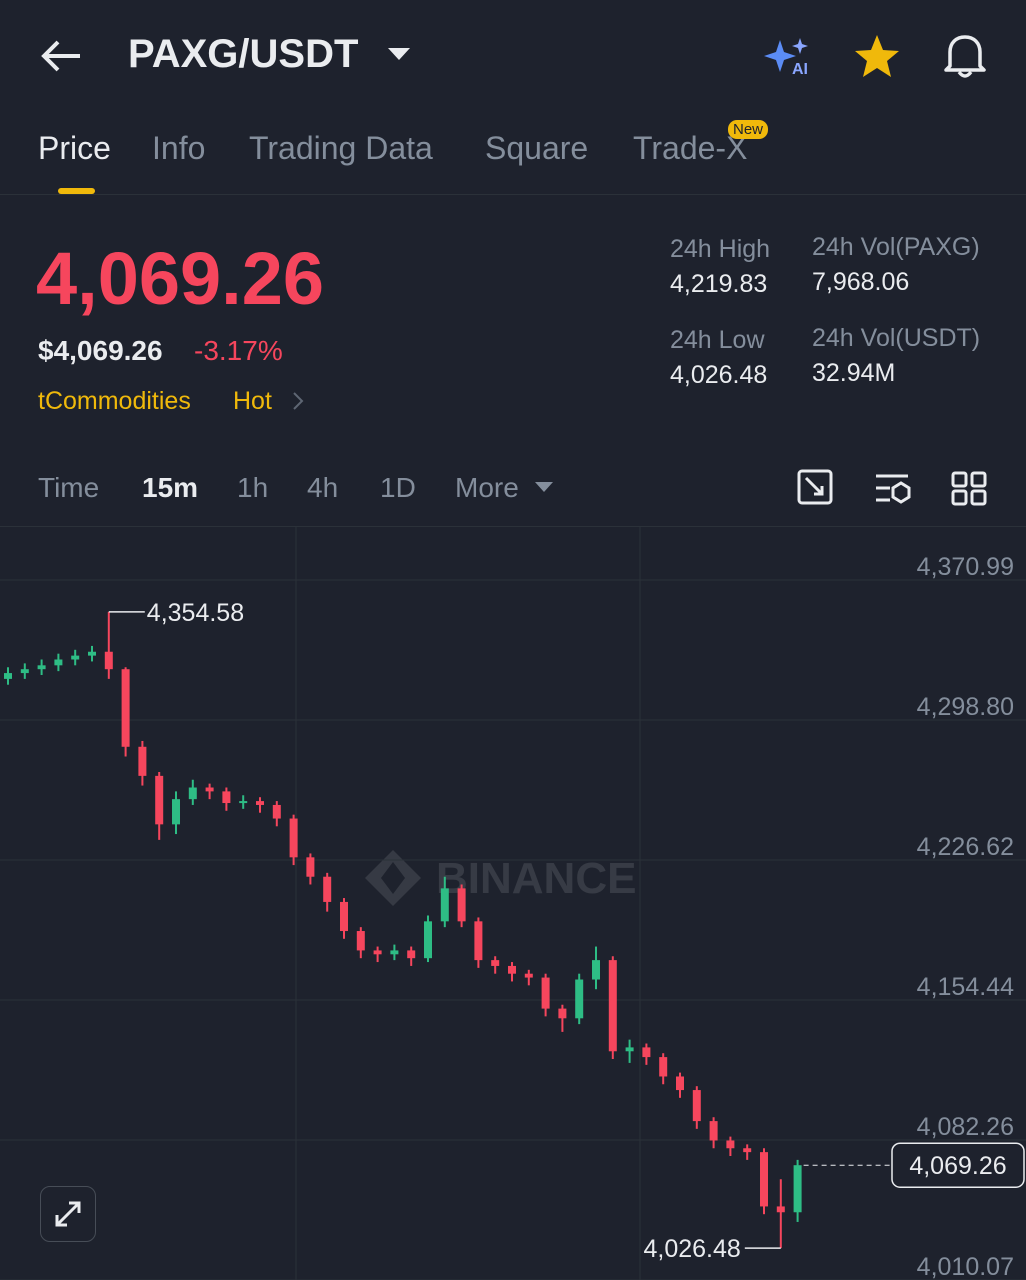 This screenshot has width=1026, height=1280. I want to click on fullscreen-button, so click(68, 1214).